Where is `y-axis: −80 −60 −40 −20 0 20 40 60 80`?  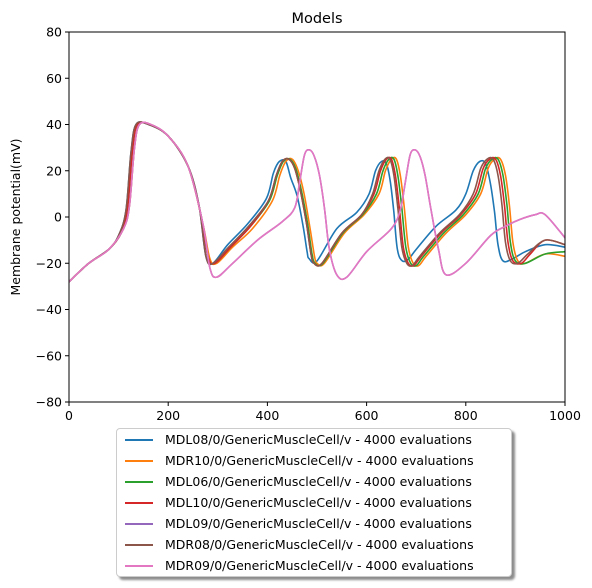
y-axis: −80 −60 −40 −20 0 20 40 60 80 is located at coordinates (52, 217).